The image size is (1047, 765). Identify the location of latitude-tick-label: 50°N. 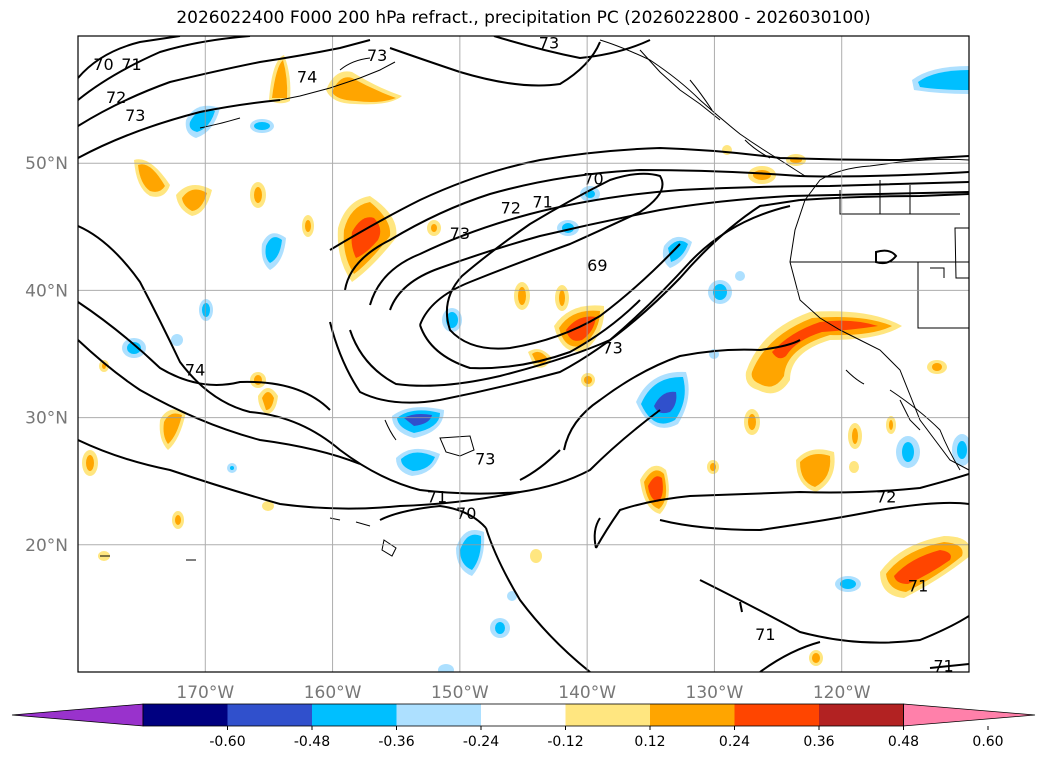
(46, 164).